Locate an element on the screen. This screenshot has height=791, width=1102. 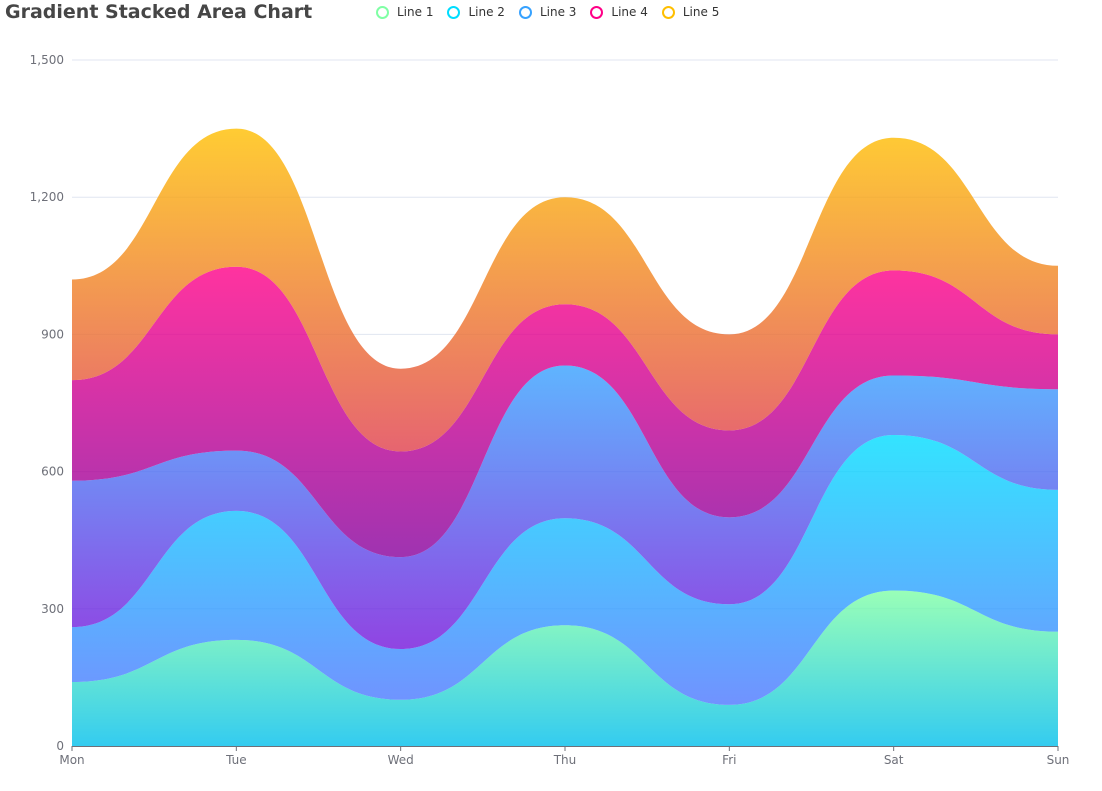
y-tick-label: 300 is located at coordinates (52, 609).